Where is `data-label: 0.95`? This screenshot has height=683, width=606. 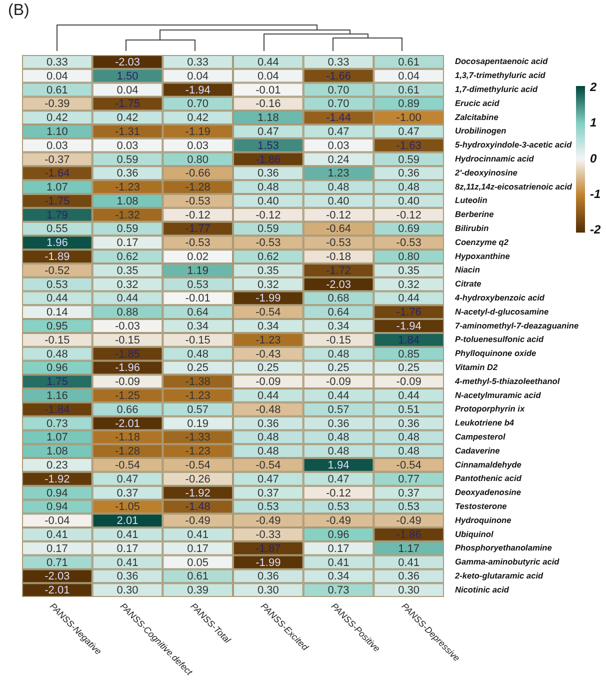 data-label: 0.95 is located at coordinates (57, 326).